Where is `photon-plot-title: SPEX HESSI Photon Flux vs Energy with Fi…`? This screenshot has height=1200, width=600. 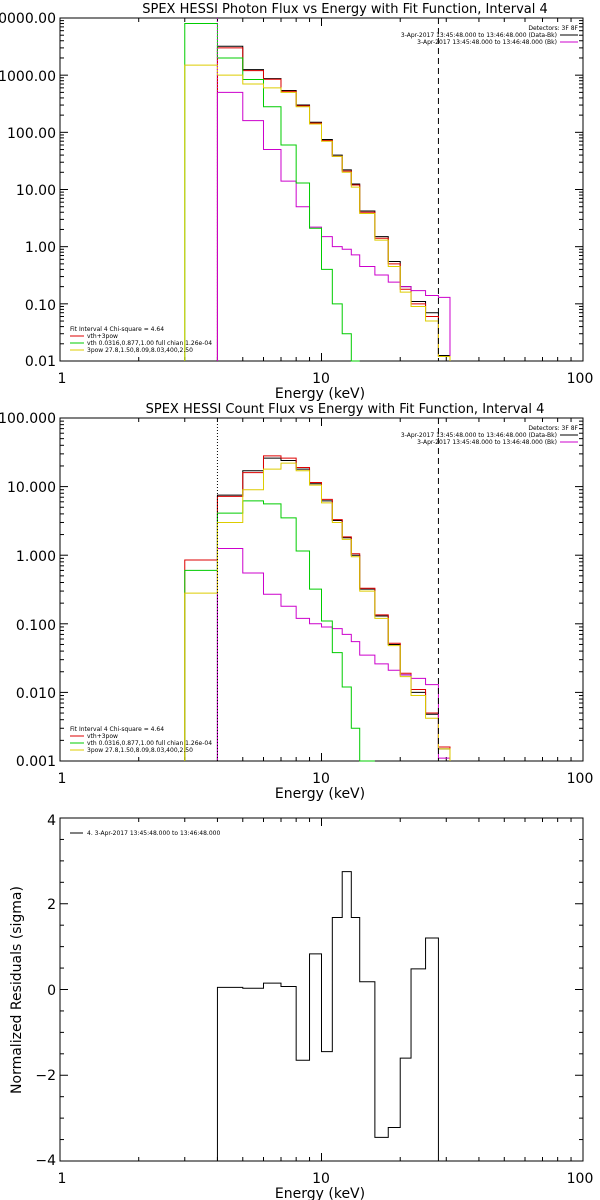 photon-plot-title: SPEX HESSI Photon Flux vs Energy with Fi… is located at coordinates (345, 9).